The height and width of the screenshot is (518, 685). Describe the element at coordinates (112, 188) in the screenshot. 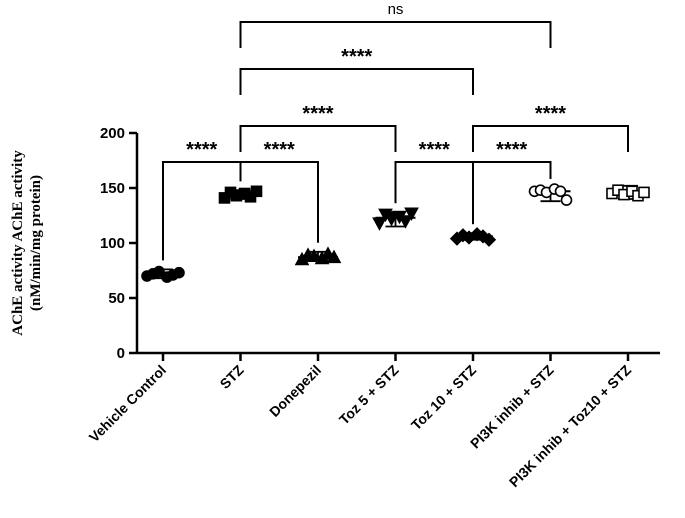

I see `y-tick-label: 150` at that location.